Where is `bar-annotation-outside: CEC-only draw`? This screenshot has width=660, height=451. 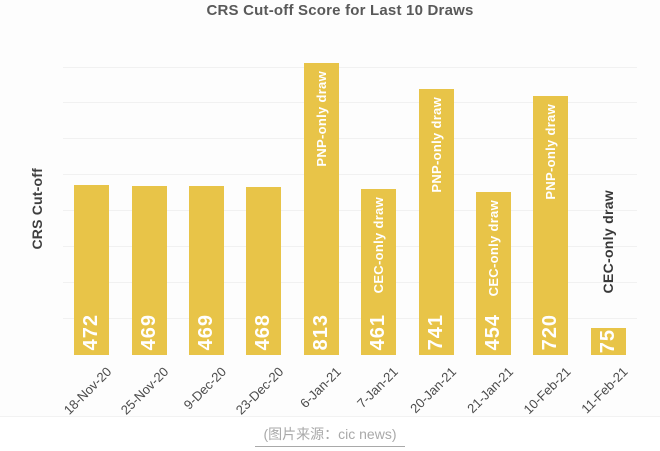
bar-annotation-outside: CEC-only draw is located at coordinates (608, 241).